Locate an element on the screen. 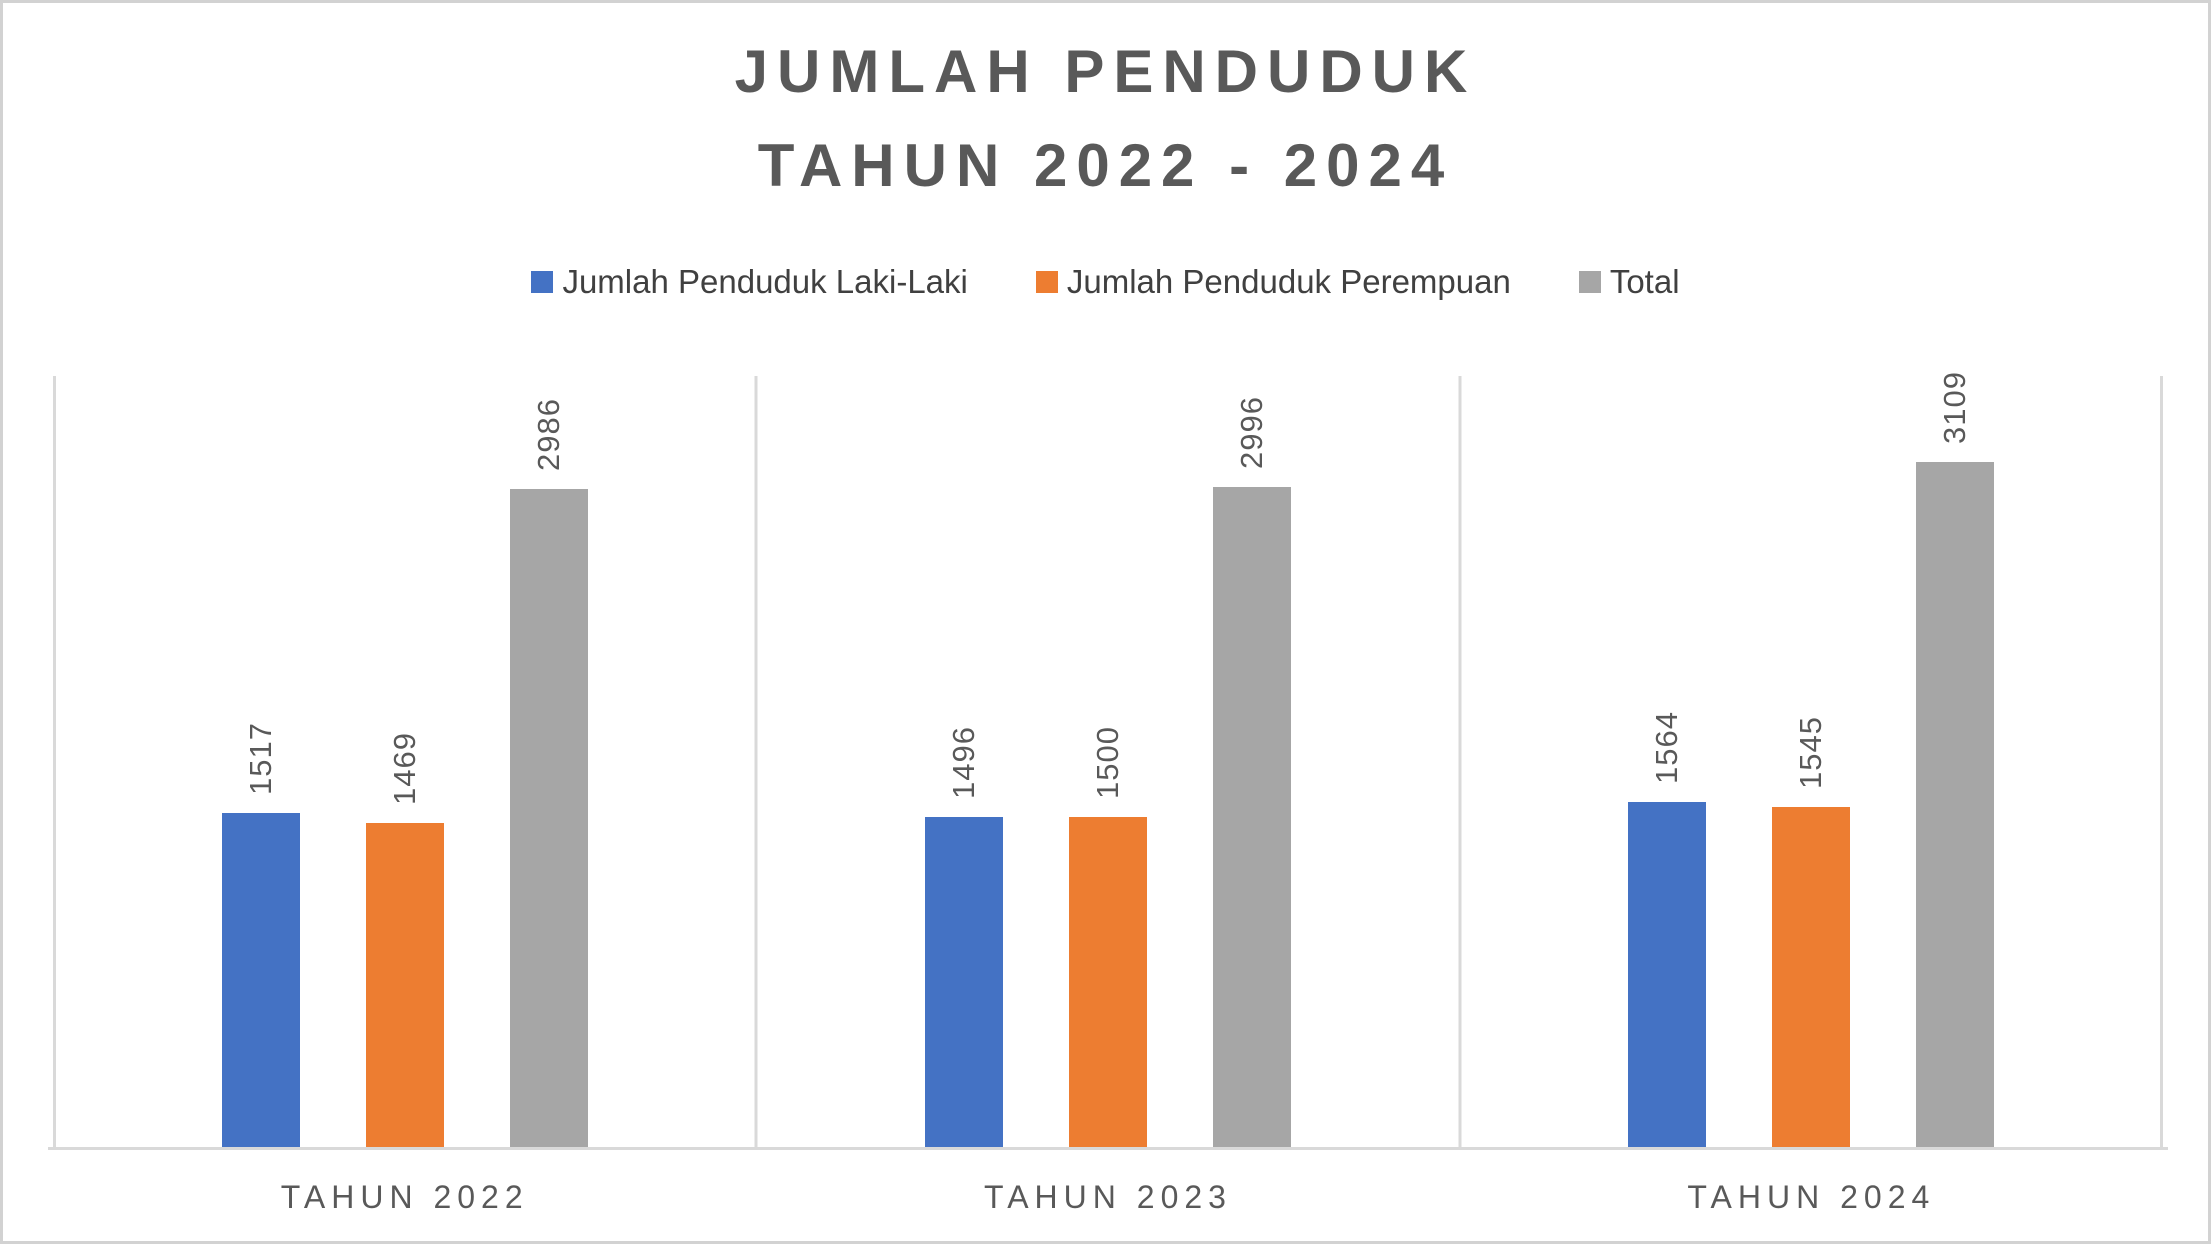 The image size is (2211, 1244). chart-title-line-2: TAHUN 2022 - 2024 is located at coordinates (1105, 165).